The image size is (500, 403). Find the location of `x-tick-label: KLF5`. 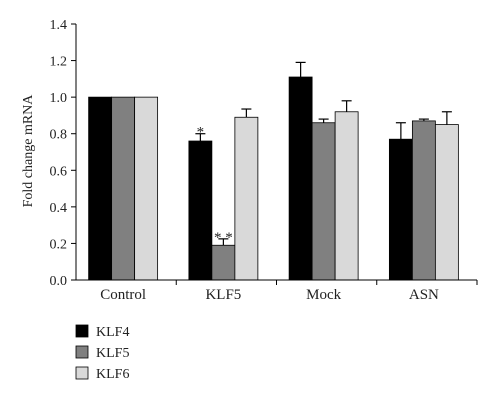

x-tick-label: KLF5 is located at coordinates (223, 295).